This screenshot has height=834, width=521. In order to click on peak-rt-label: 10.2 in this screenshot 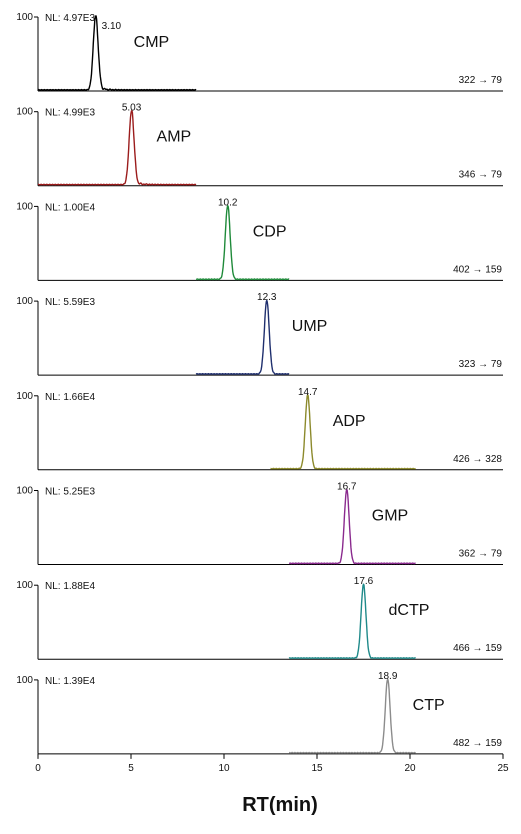, I will do `click(228, 202)`.